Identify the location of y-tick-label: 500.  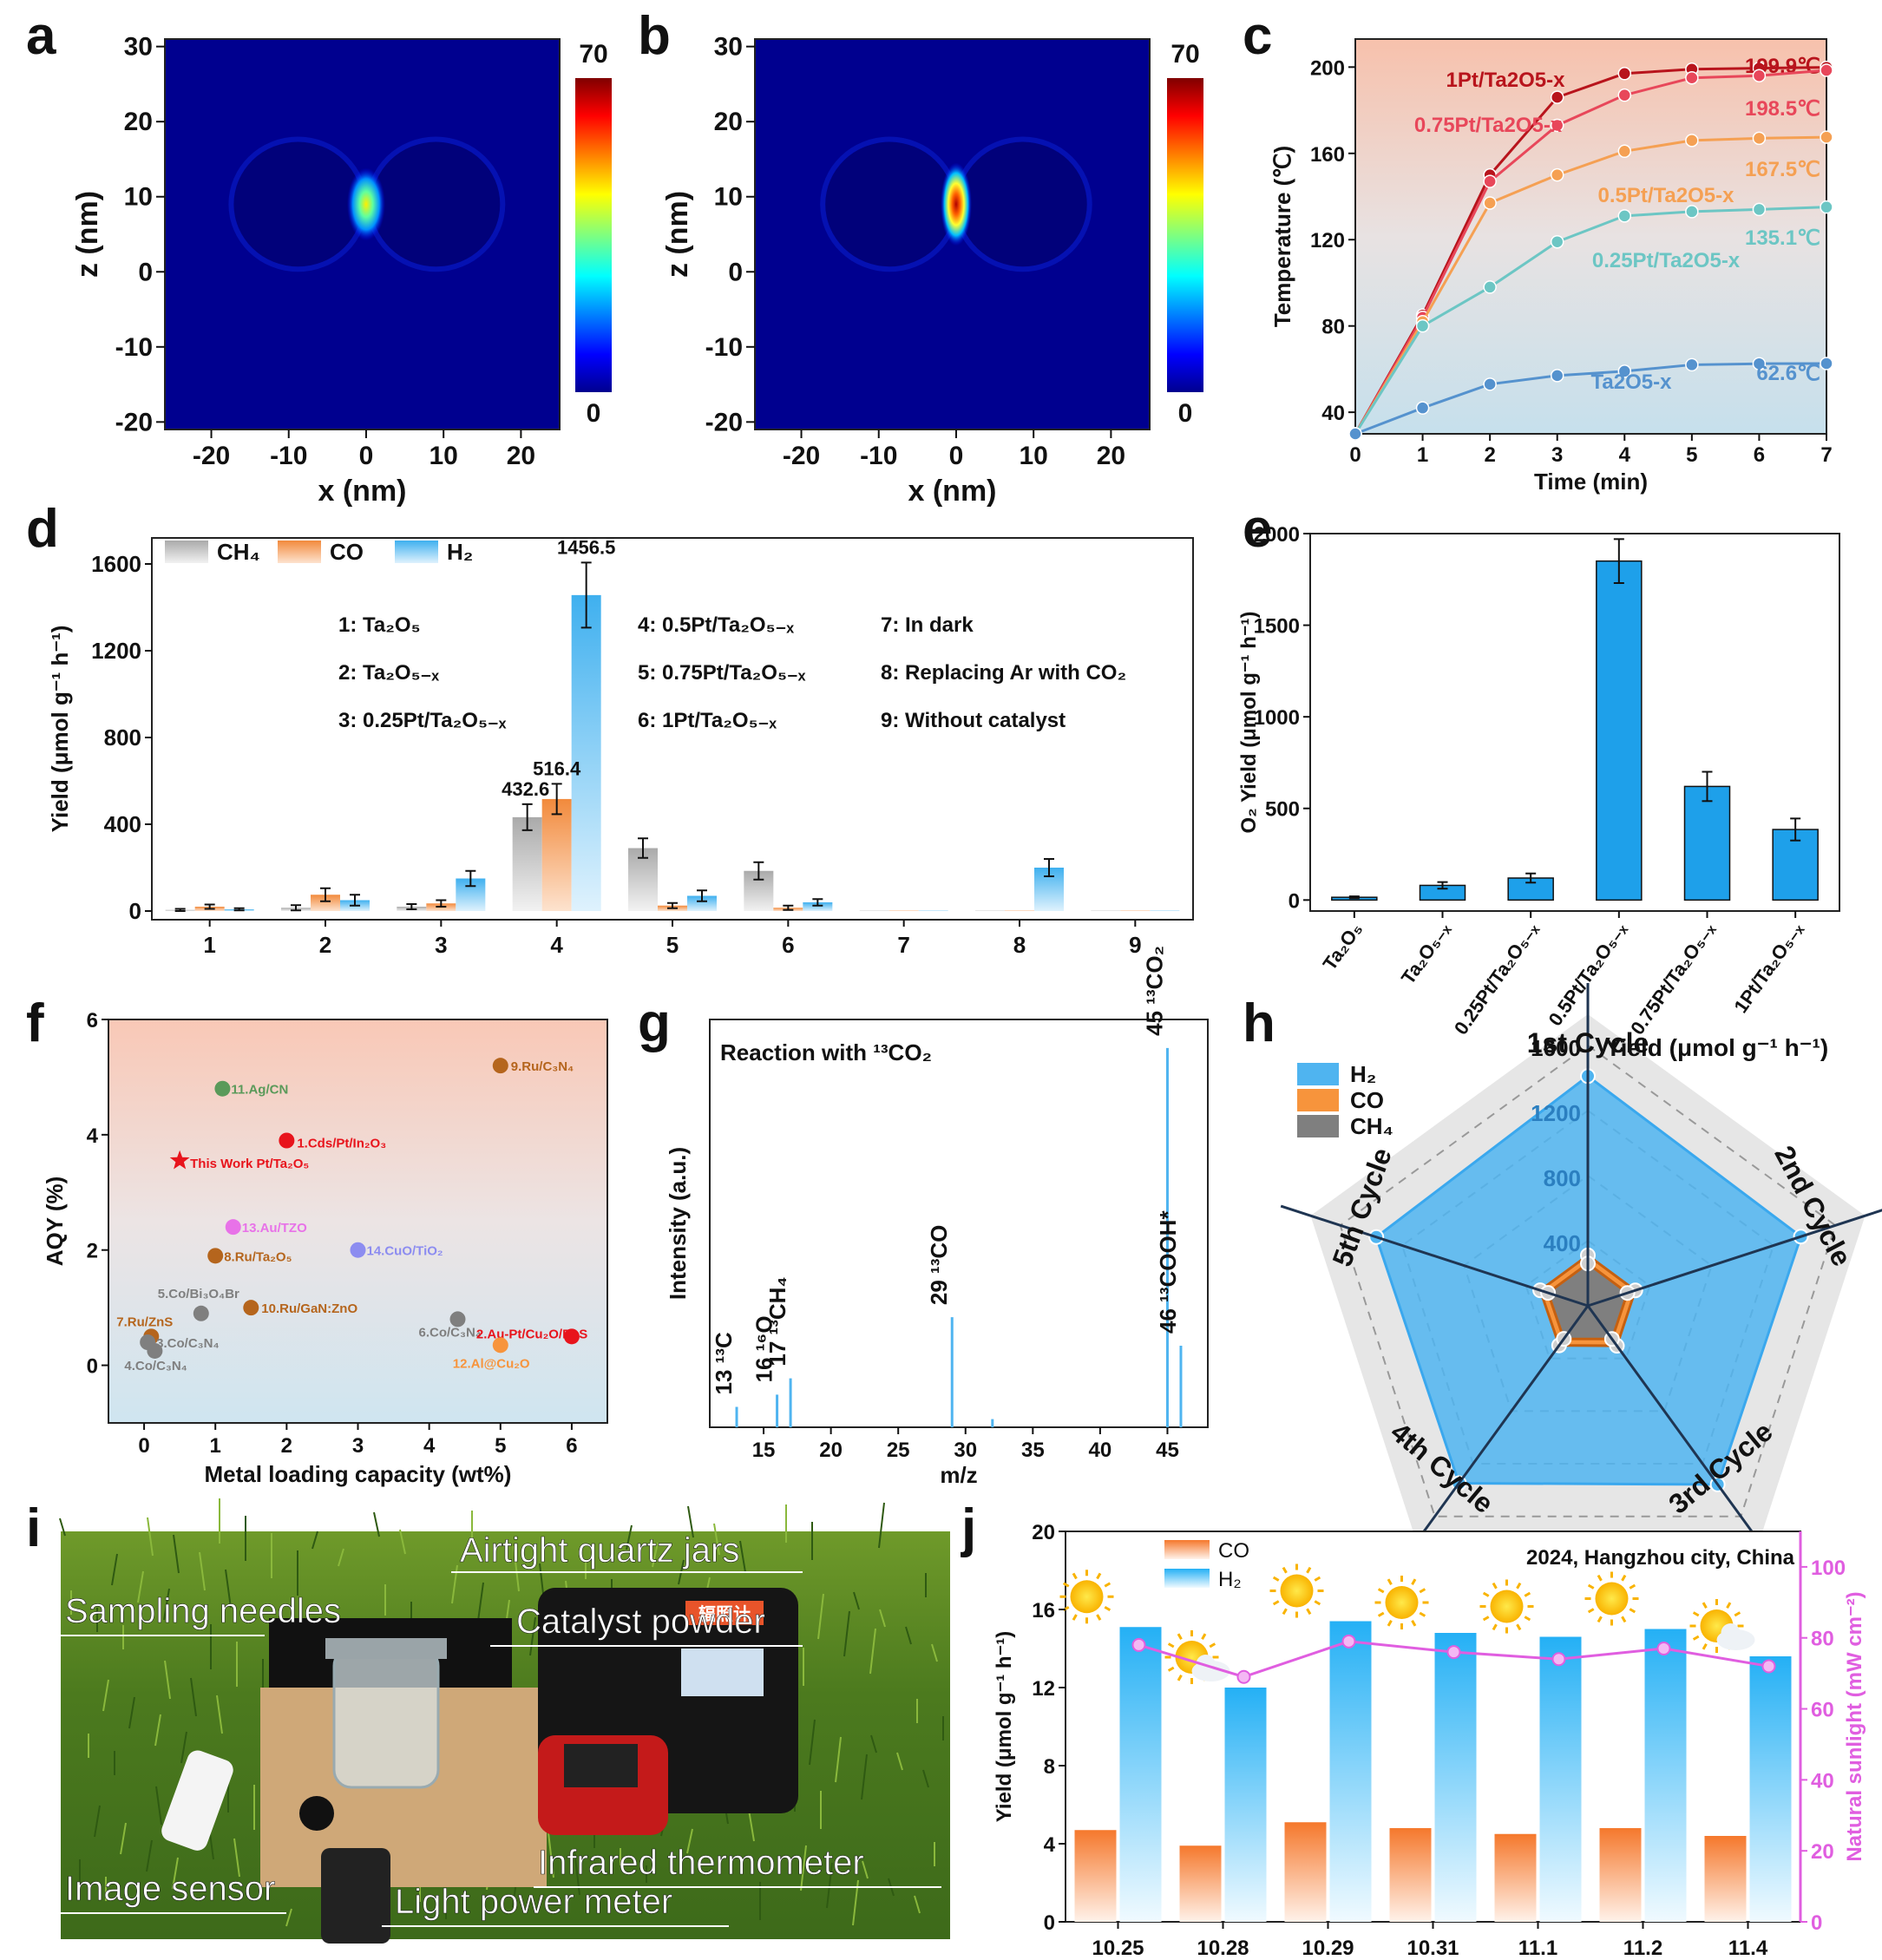
(1282, 810).